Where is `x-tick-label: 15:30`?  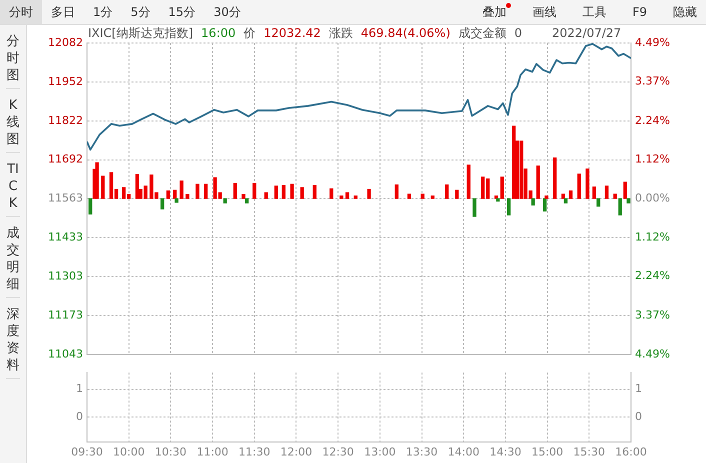 x-tick-label: 15:30 is located at coordinates (589, 451).